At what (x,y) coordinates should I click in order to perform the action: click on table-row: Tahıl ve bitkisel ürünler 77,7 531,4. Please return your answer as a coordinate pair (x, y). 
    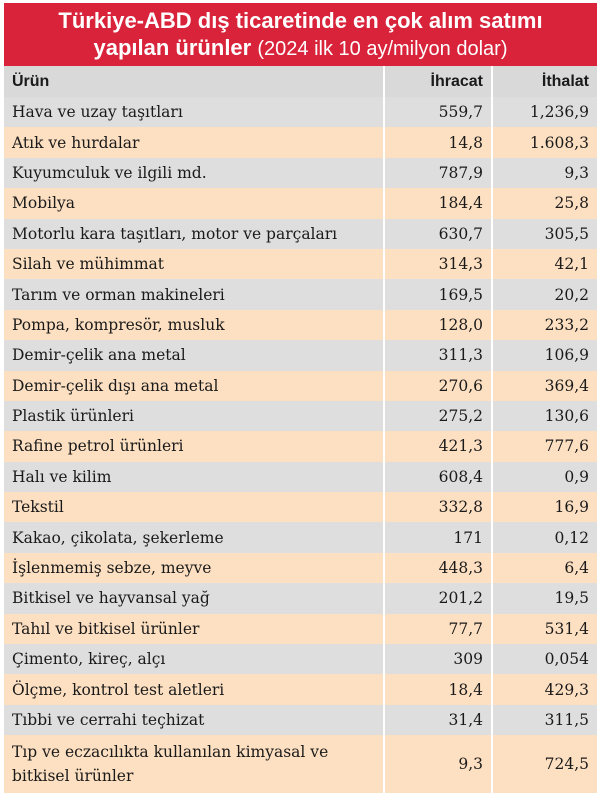
    Looking at the image, I should click on (300, 629).